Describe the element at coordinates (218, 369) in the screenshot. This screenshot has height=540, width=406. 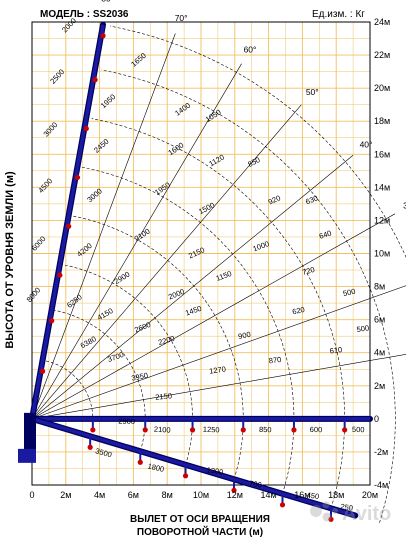
I see `capacity-label: 1270` at that location.